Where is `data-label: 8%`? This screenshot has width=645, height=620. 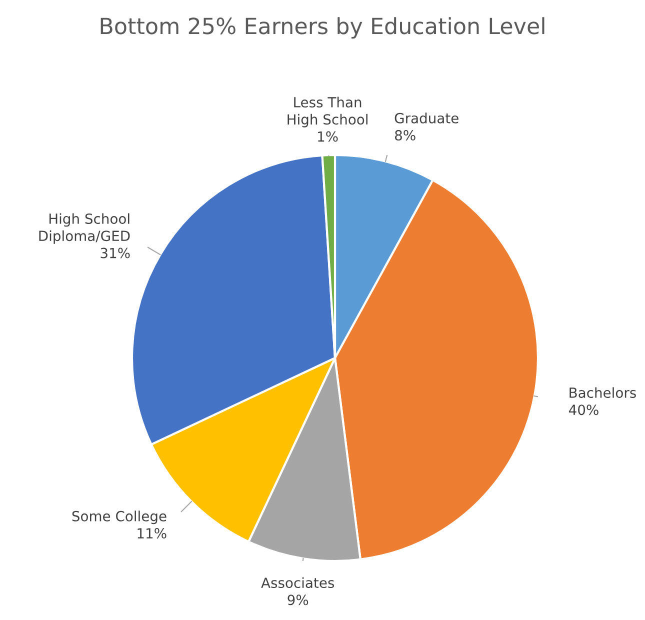
data-label: 8% is located at coordinates (405, 135).